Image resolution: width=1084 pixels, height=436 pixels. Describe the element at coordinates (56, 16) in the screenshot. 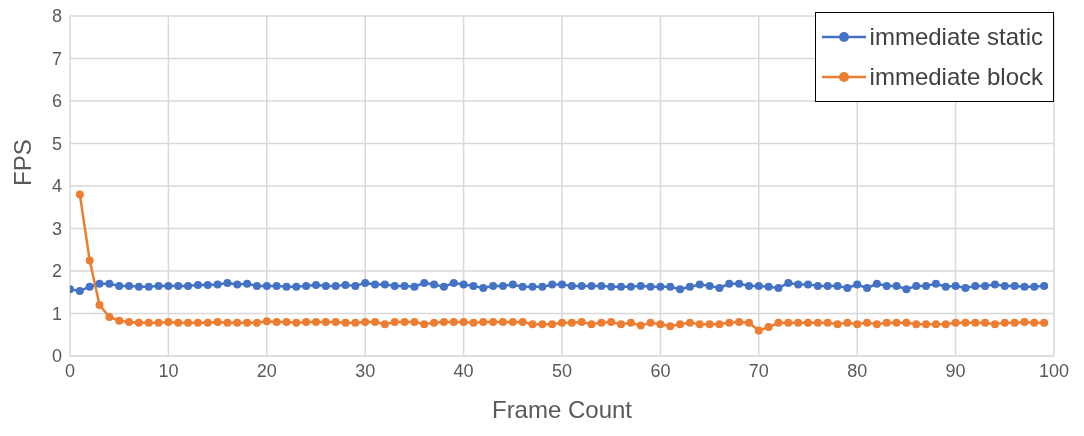

I see `y-tick-label: 8` at that location.